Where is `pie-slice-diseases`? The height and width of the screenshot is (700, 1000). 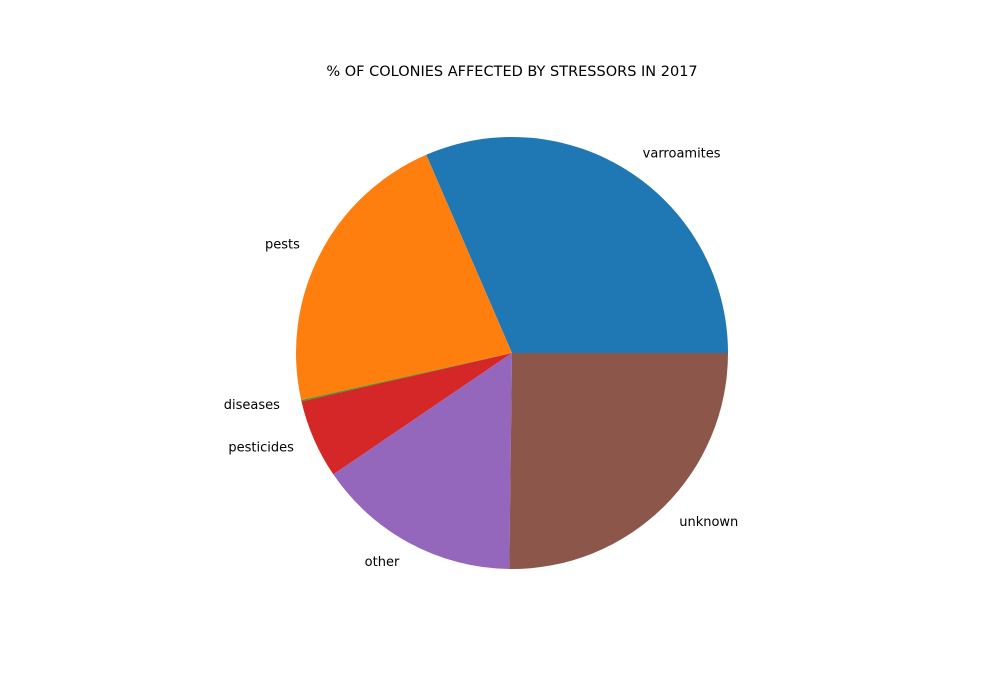
pie-slice-diseases is located at coordinates (406, 377).